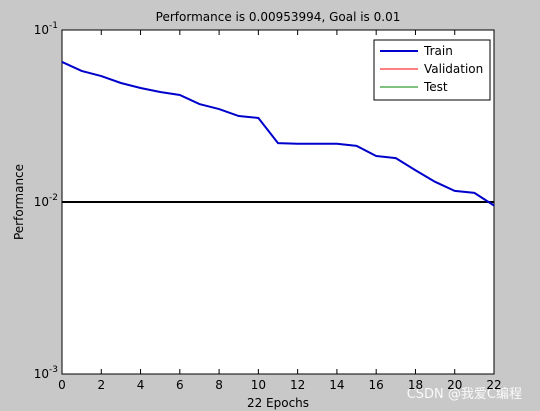 The image size is (540, 411). I want to click on watermark: CSDN @我爱C编程, so click(464, 394).